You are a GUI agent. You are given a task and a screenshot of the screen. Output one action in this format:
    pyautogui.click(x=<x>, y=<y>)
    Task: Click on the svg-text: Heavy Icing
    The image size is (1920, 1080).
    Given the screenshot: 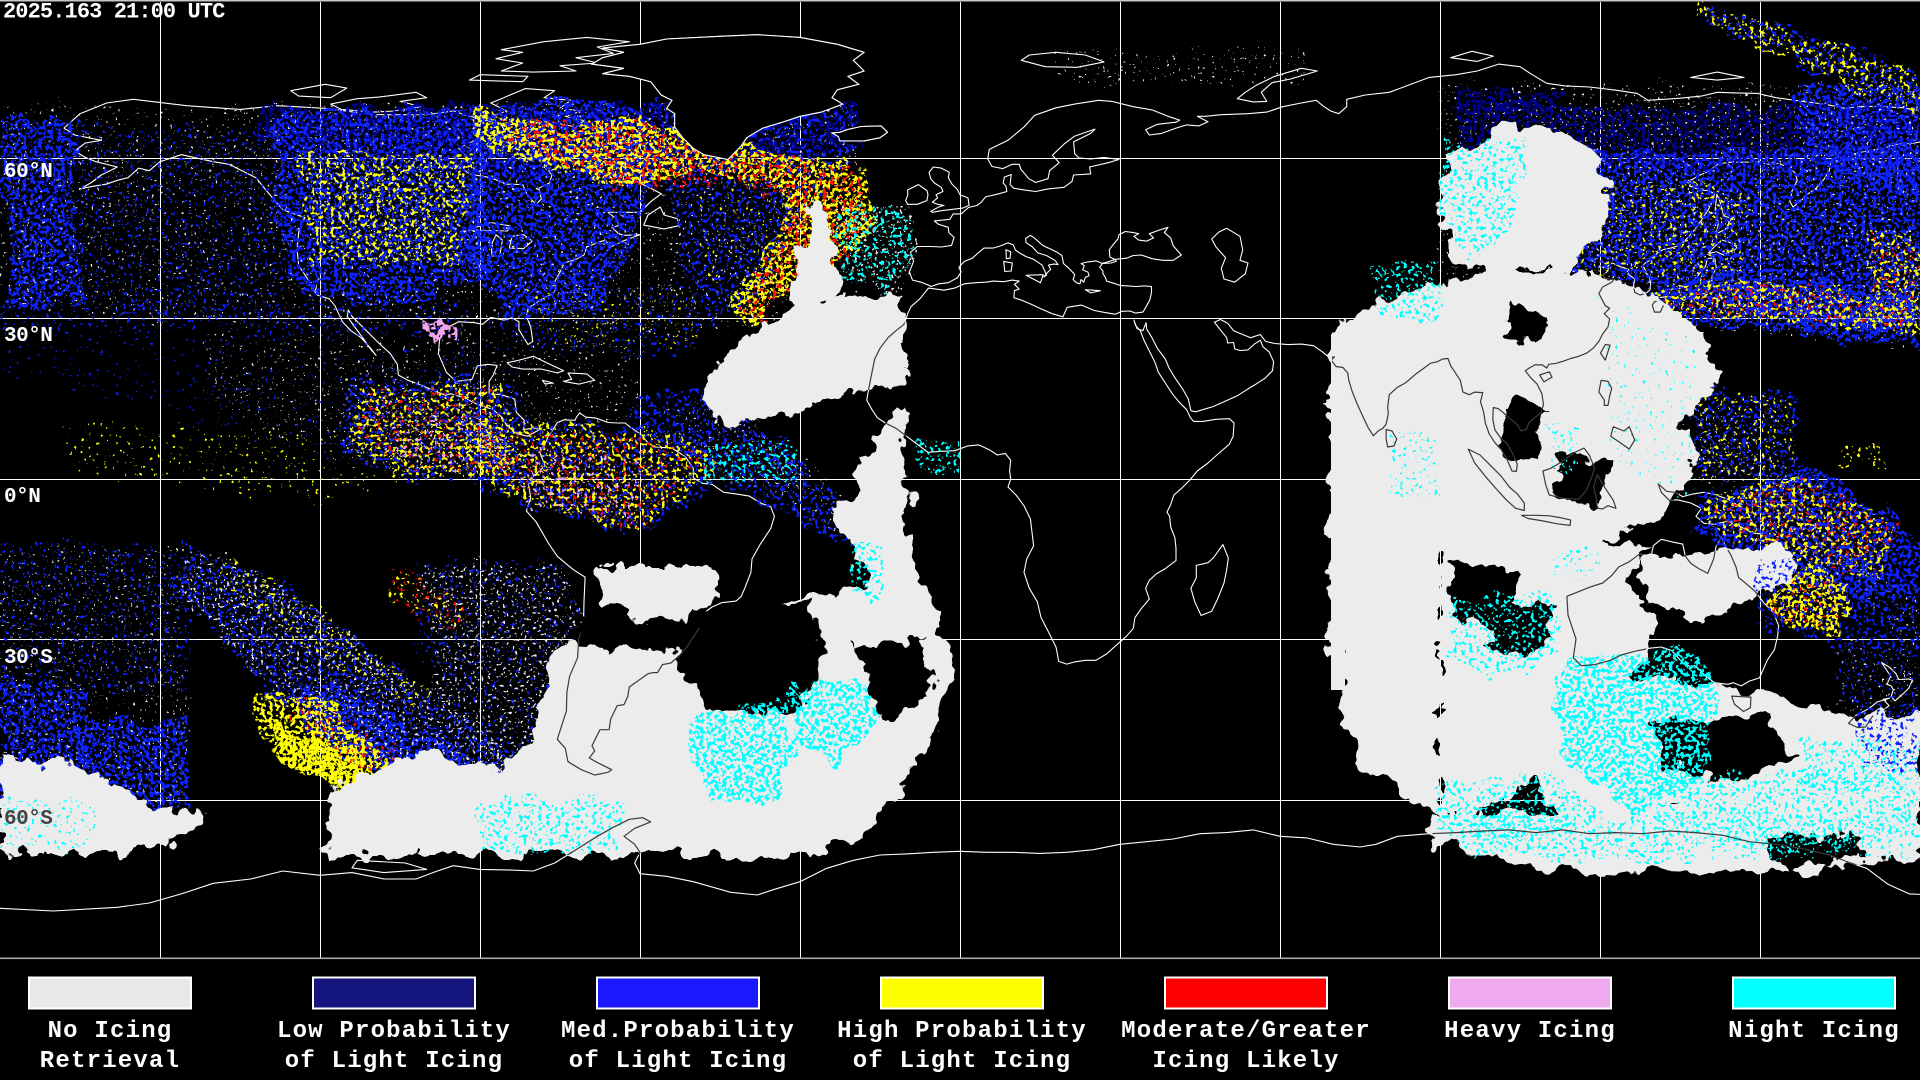 What is the action you would take?
    pyautogui.click(x=1530, y=1031)
    